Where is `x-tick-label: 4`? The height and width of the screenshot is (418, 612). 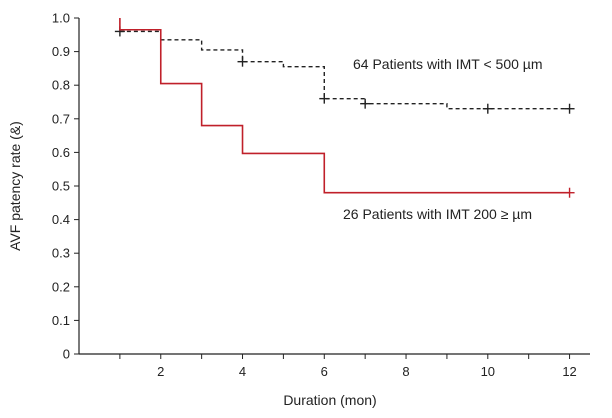
x-tick-label: 4 is located at coordinates (242, 371).